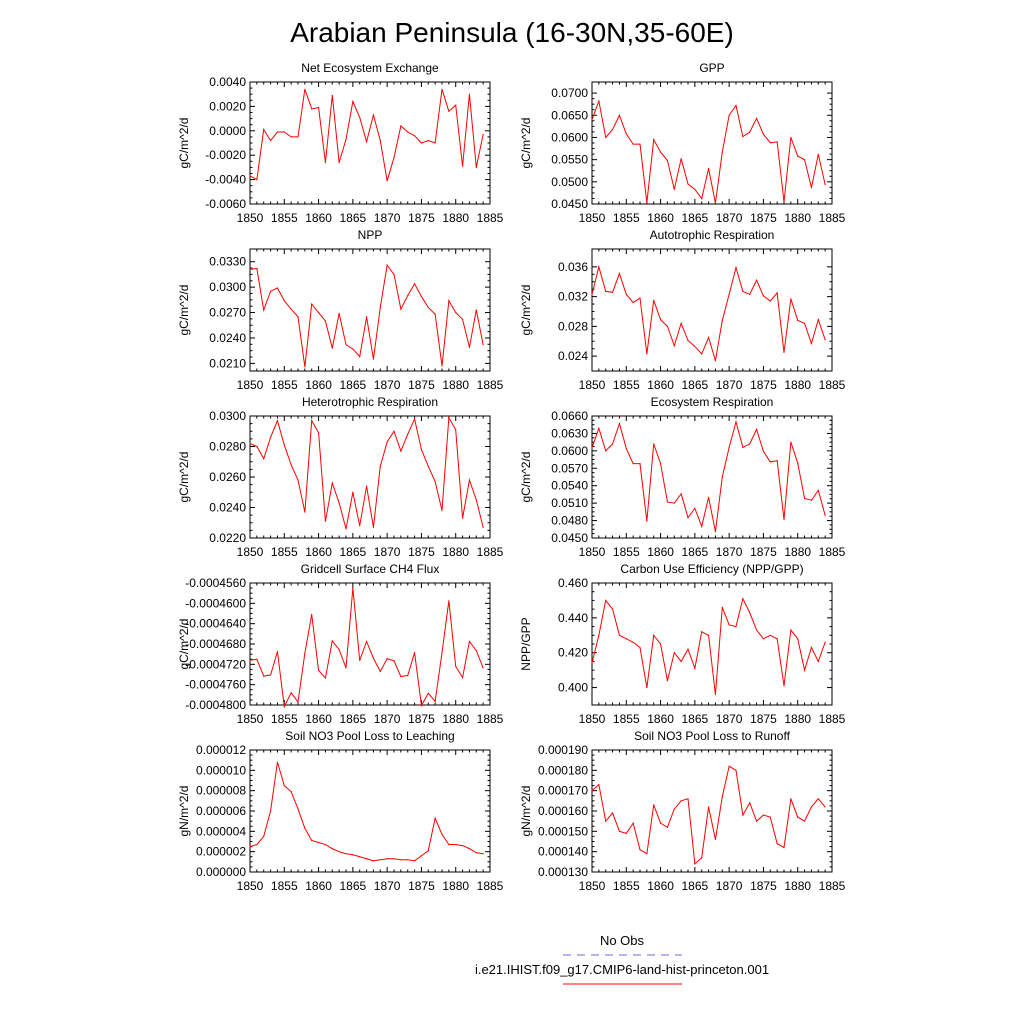  What do you see at coordinates (227, 538) in the screenshot?
I see `y-tick-label: 0.0220` at bounding box center [227, 538].